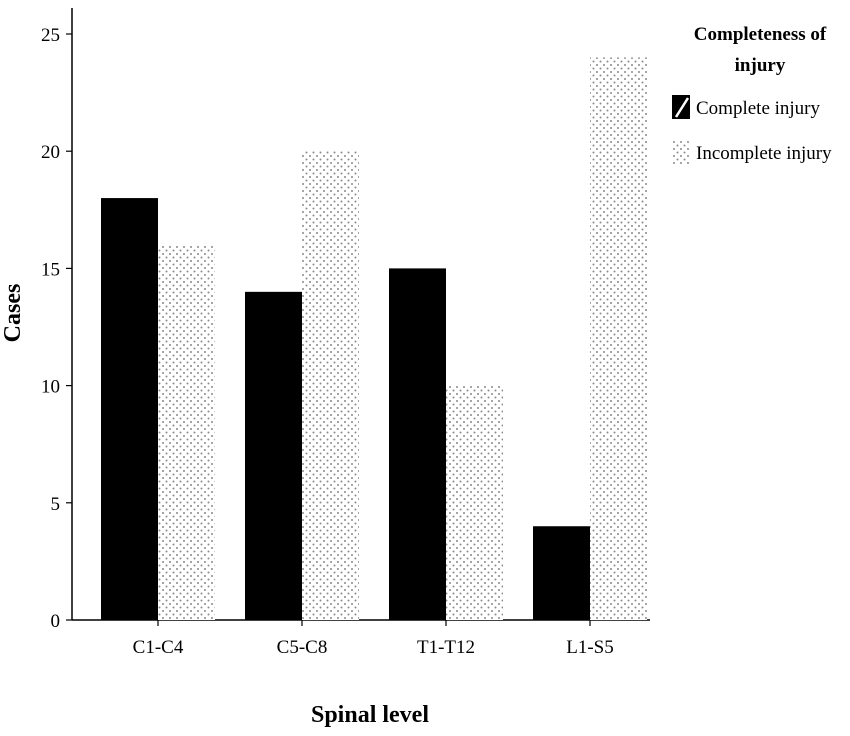 The image size is (850, 736). Describe the element at coordinates (752, 129) in the screenshot. I see `legend-items: Complete injury Incomplete injury` at that location.